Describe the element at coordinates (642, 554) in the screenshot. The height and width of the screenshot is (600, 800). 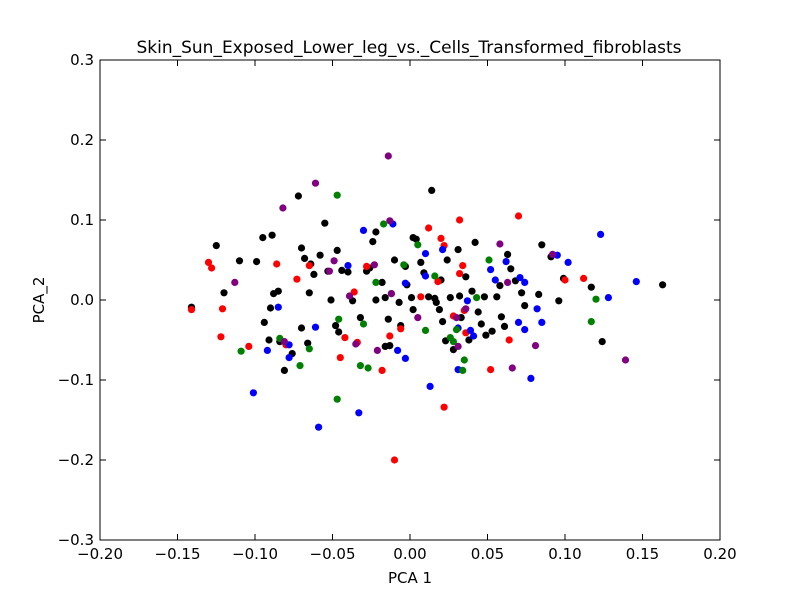
I see `x-tick-label: 0.15` at that location.